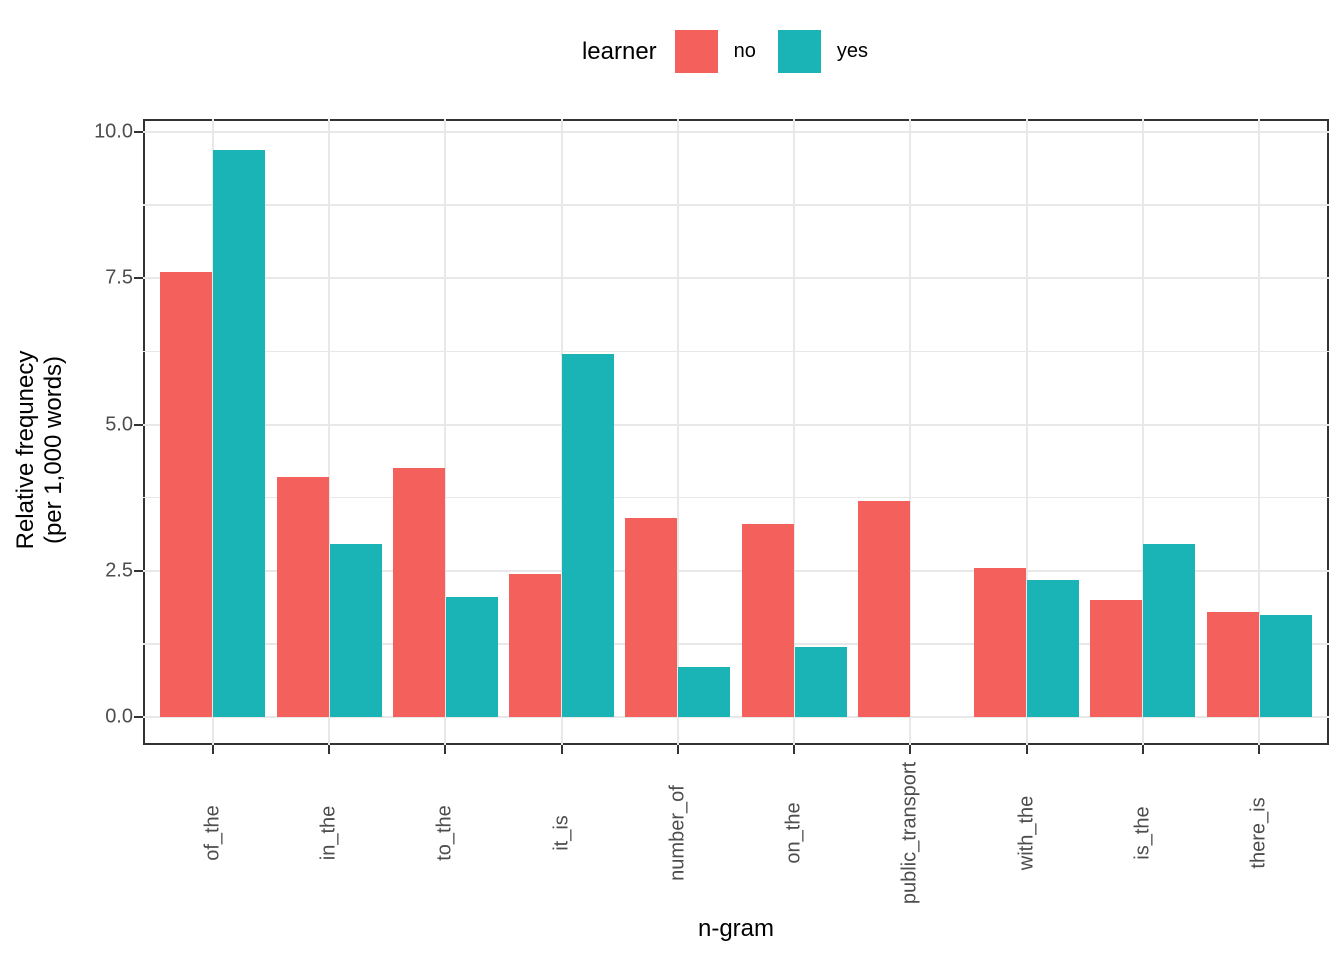 The image size is (1344, 960). What do you see at coordinates (471, 657) in the screenshot?
I see `bar-to_the-yes` at bounding box center [471, 657].